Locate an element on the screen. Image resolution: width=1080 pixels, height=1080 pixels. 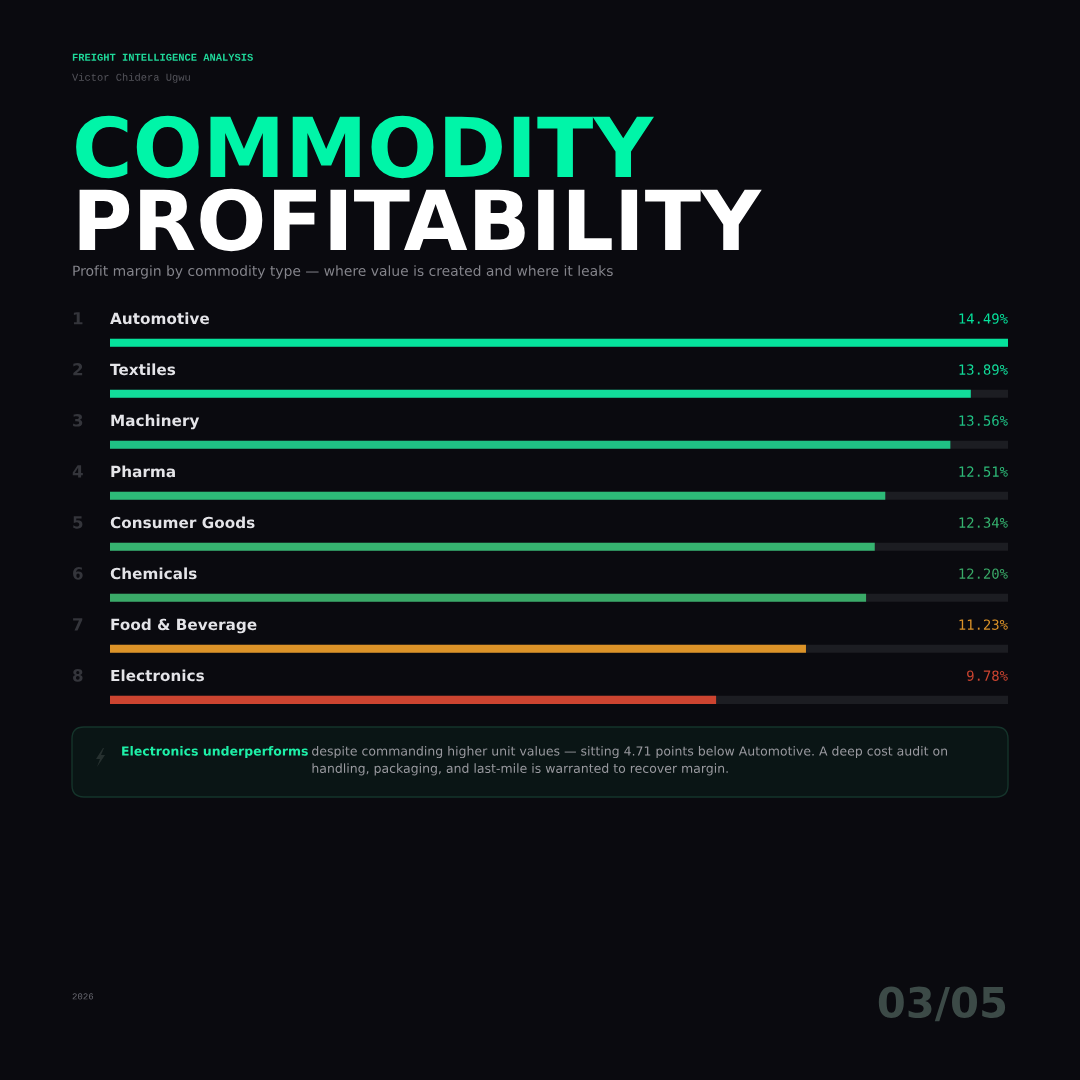
data-label: 14.49% is located at coordinates (983, 318).